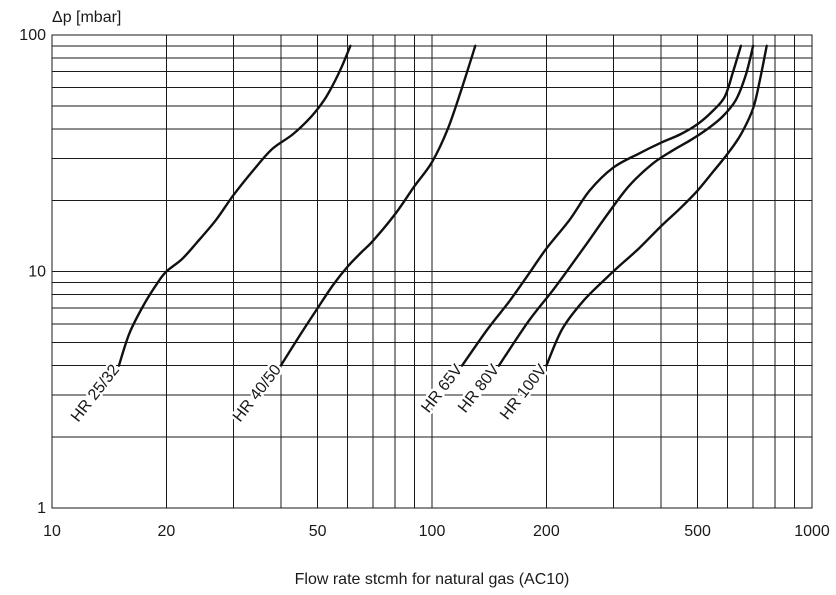  Describe the element at coordinates (546, 531) in the screenshot. I see `x-tick-label: 200` at that location.